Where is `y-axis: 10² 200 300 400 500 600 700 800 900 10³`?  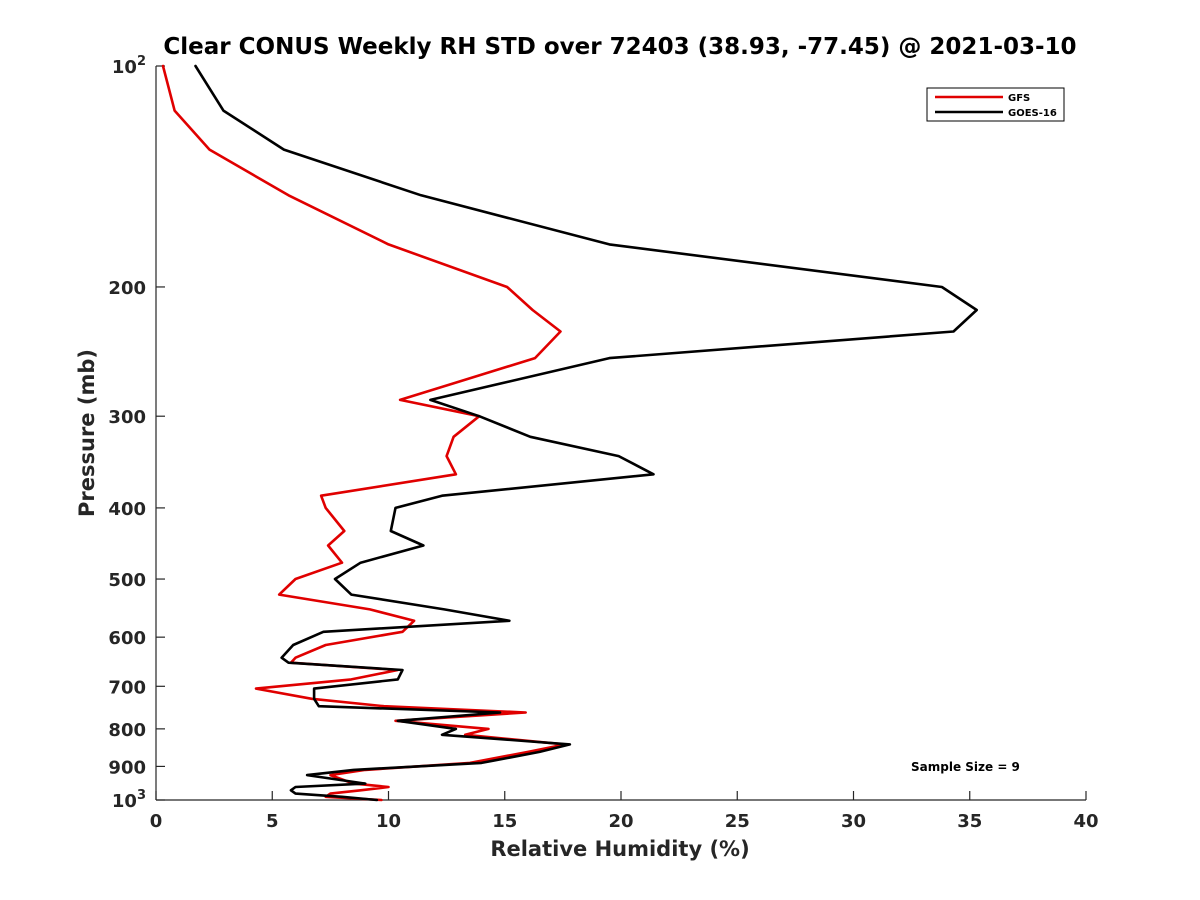
y-axis: 10² 200 300 400 500 600 700 800 900 10³ is located at coordinates (136, 433).